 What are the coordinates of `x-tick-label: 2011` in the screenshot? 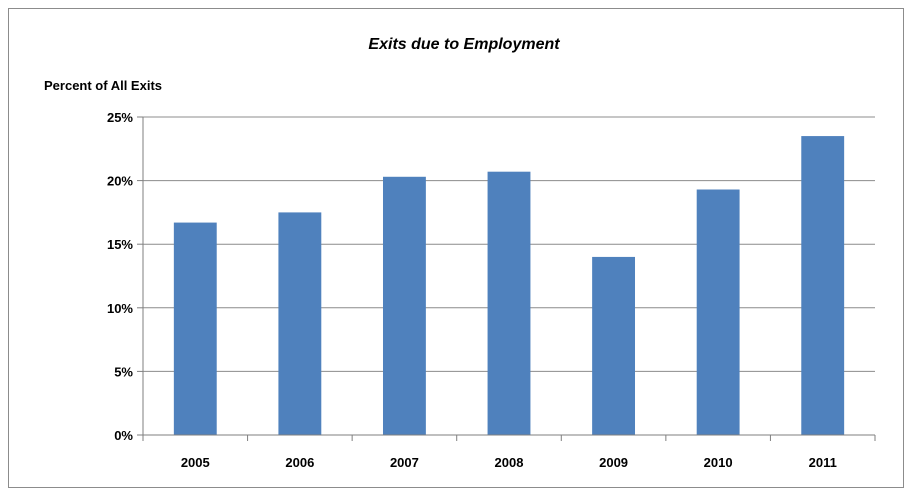 It's located at (823, 462).